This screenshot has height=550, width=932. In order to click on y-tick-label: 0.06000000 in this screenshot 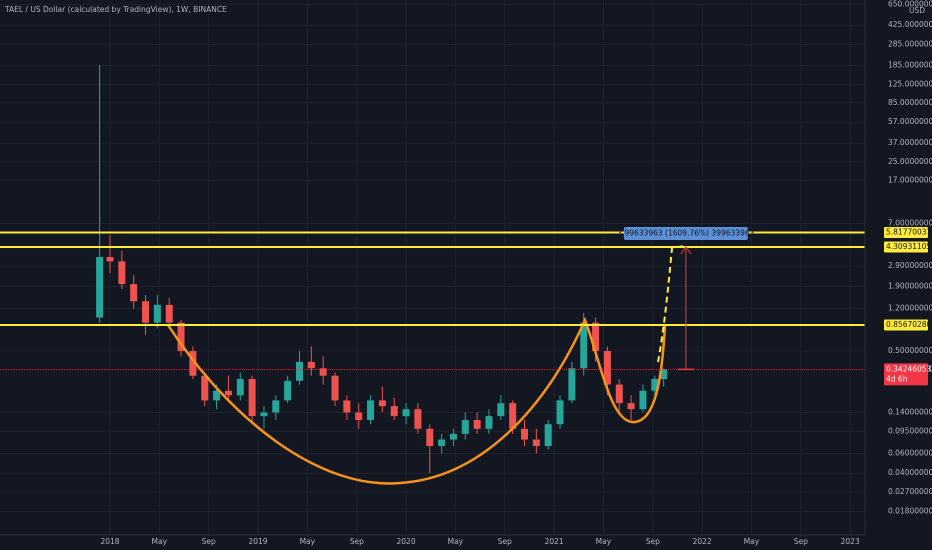, I will do `click(910, 452)`.